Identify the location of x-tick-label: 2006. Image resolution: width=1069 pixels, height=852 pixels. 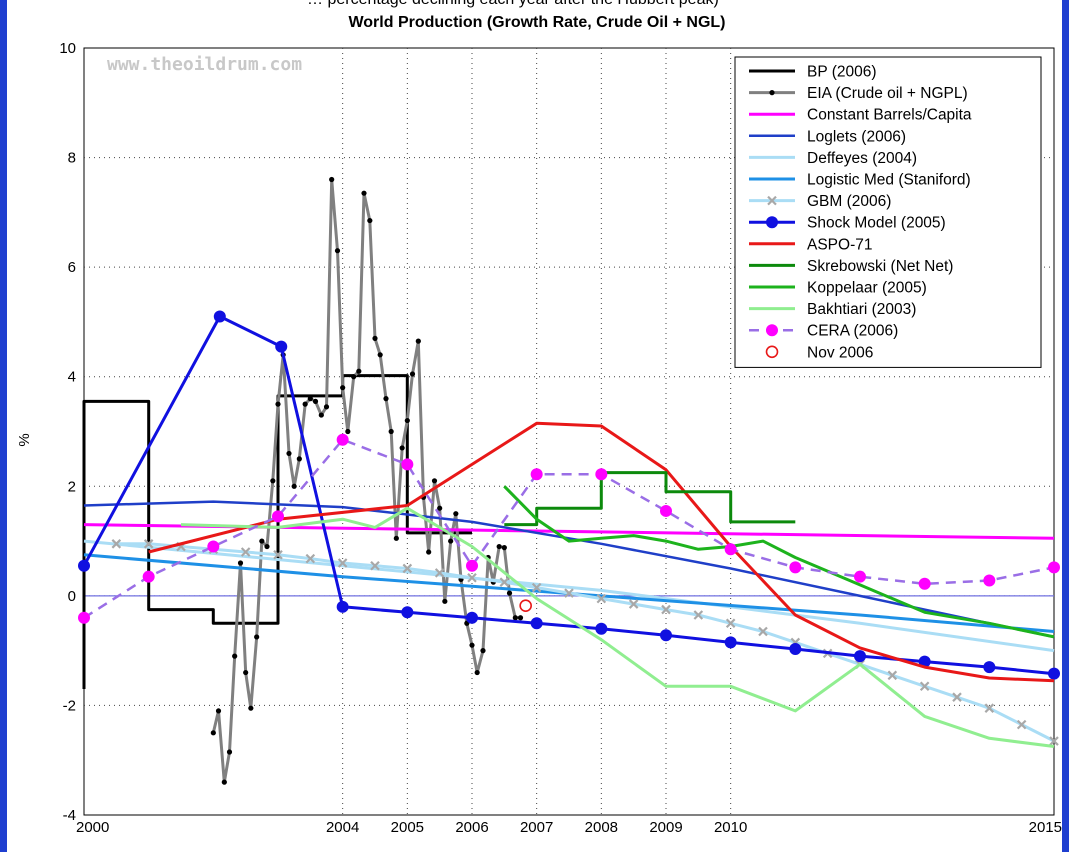
(471, 827).